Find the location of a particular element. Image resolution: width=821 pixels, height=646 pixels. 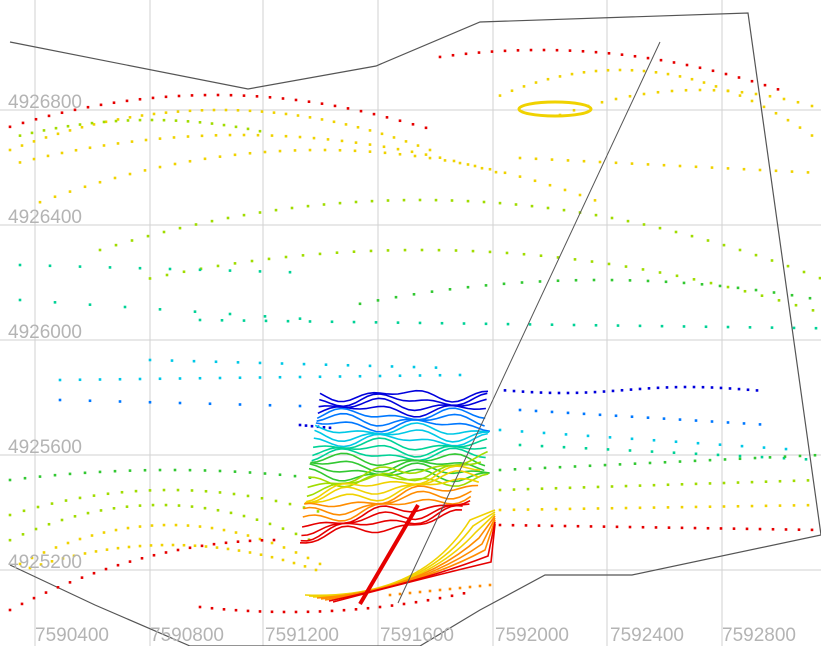

x-tick-label: 7592000 is located at coordinates (532, 635).